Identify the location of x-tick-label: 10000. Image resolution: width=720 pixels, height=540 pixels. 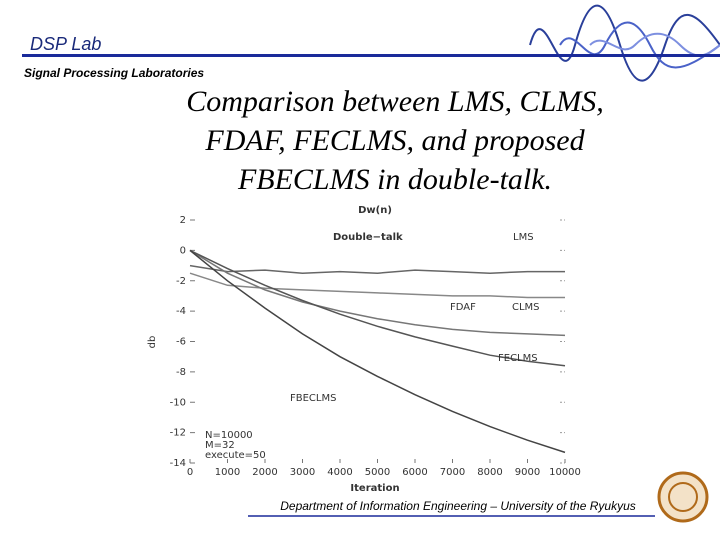
(565, 472).